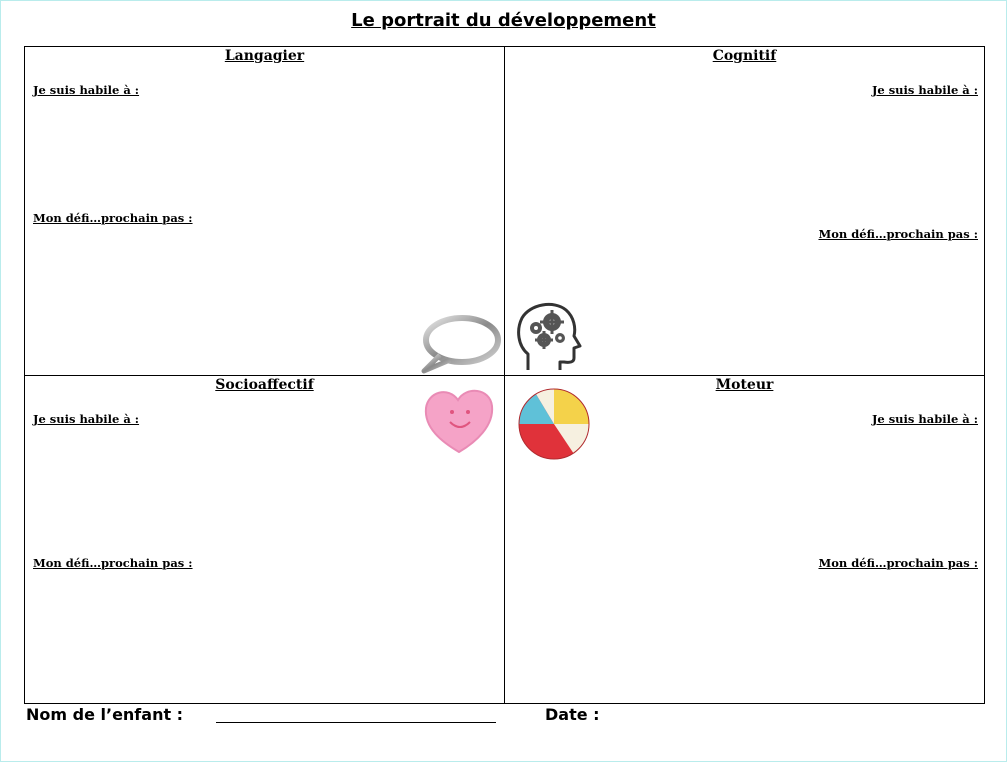 Image resolution: width=1007 pixels, height=762 pixels. I want to click on challenge-label-moteur: Mon défi…prochain pas :, so click(898, 563).